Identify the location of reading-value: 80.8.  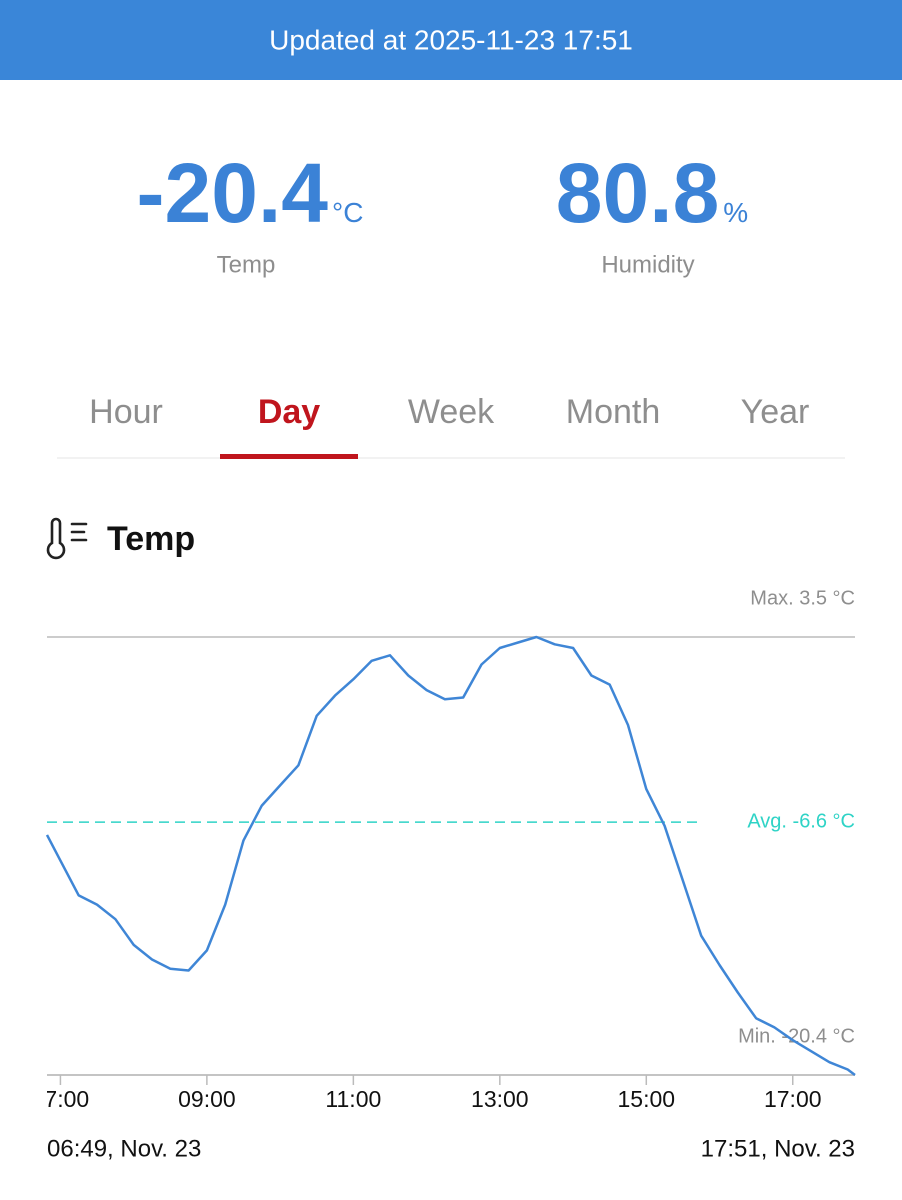
(638, 193).